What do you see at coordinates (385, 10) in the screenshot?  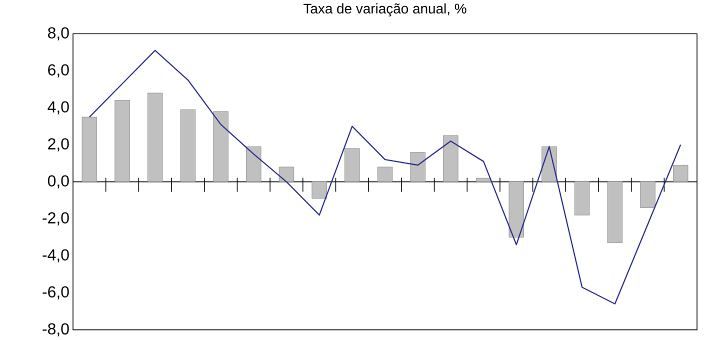 I see `chart-title: Taxa de variação anual, %` at bounding box center [385, 10].